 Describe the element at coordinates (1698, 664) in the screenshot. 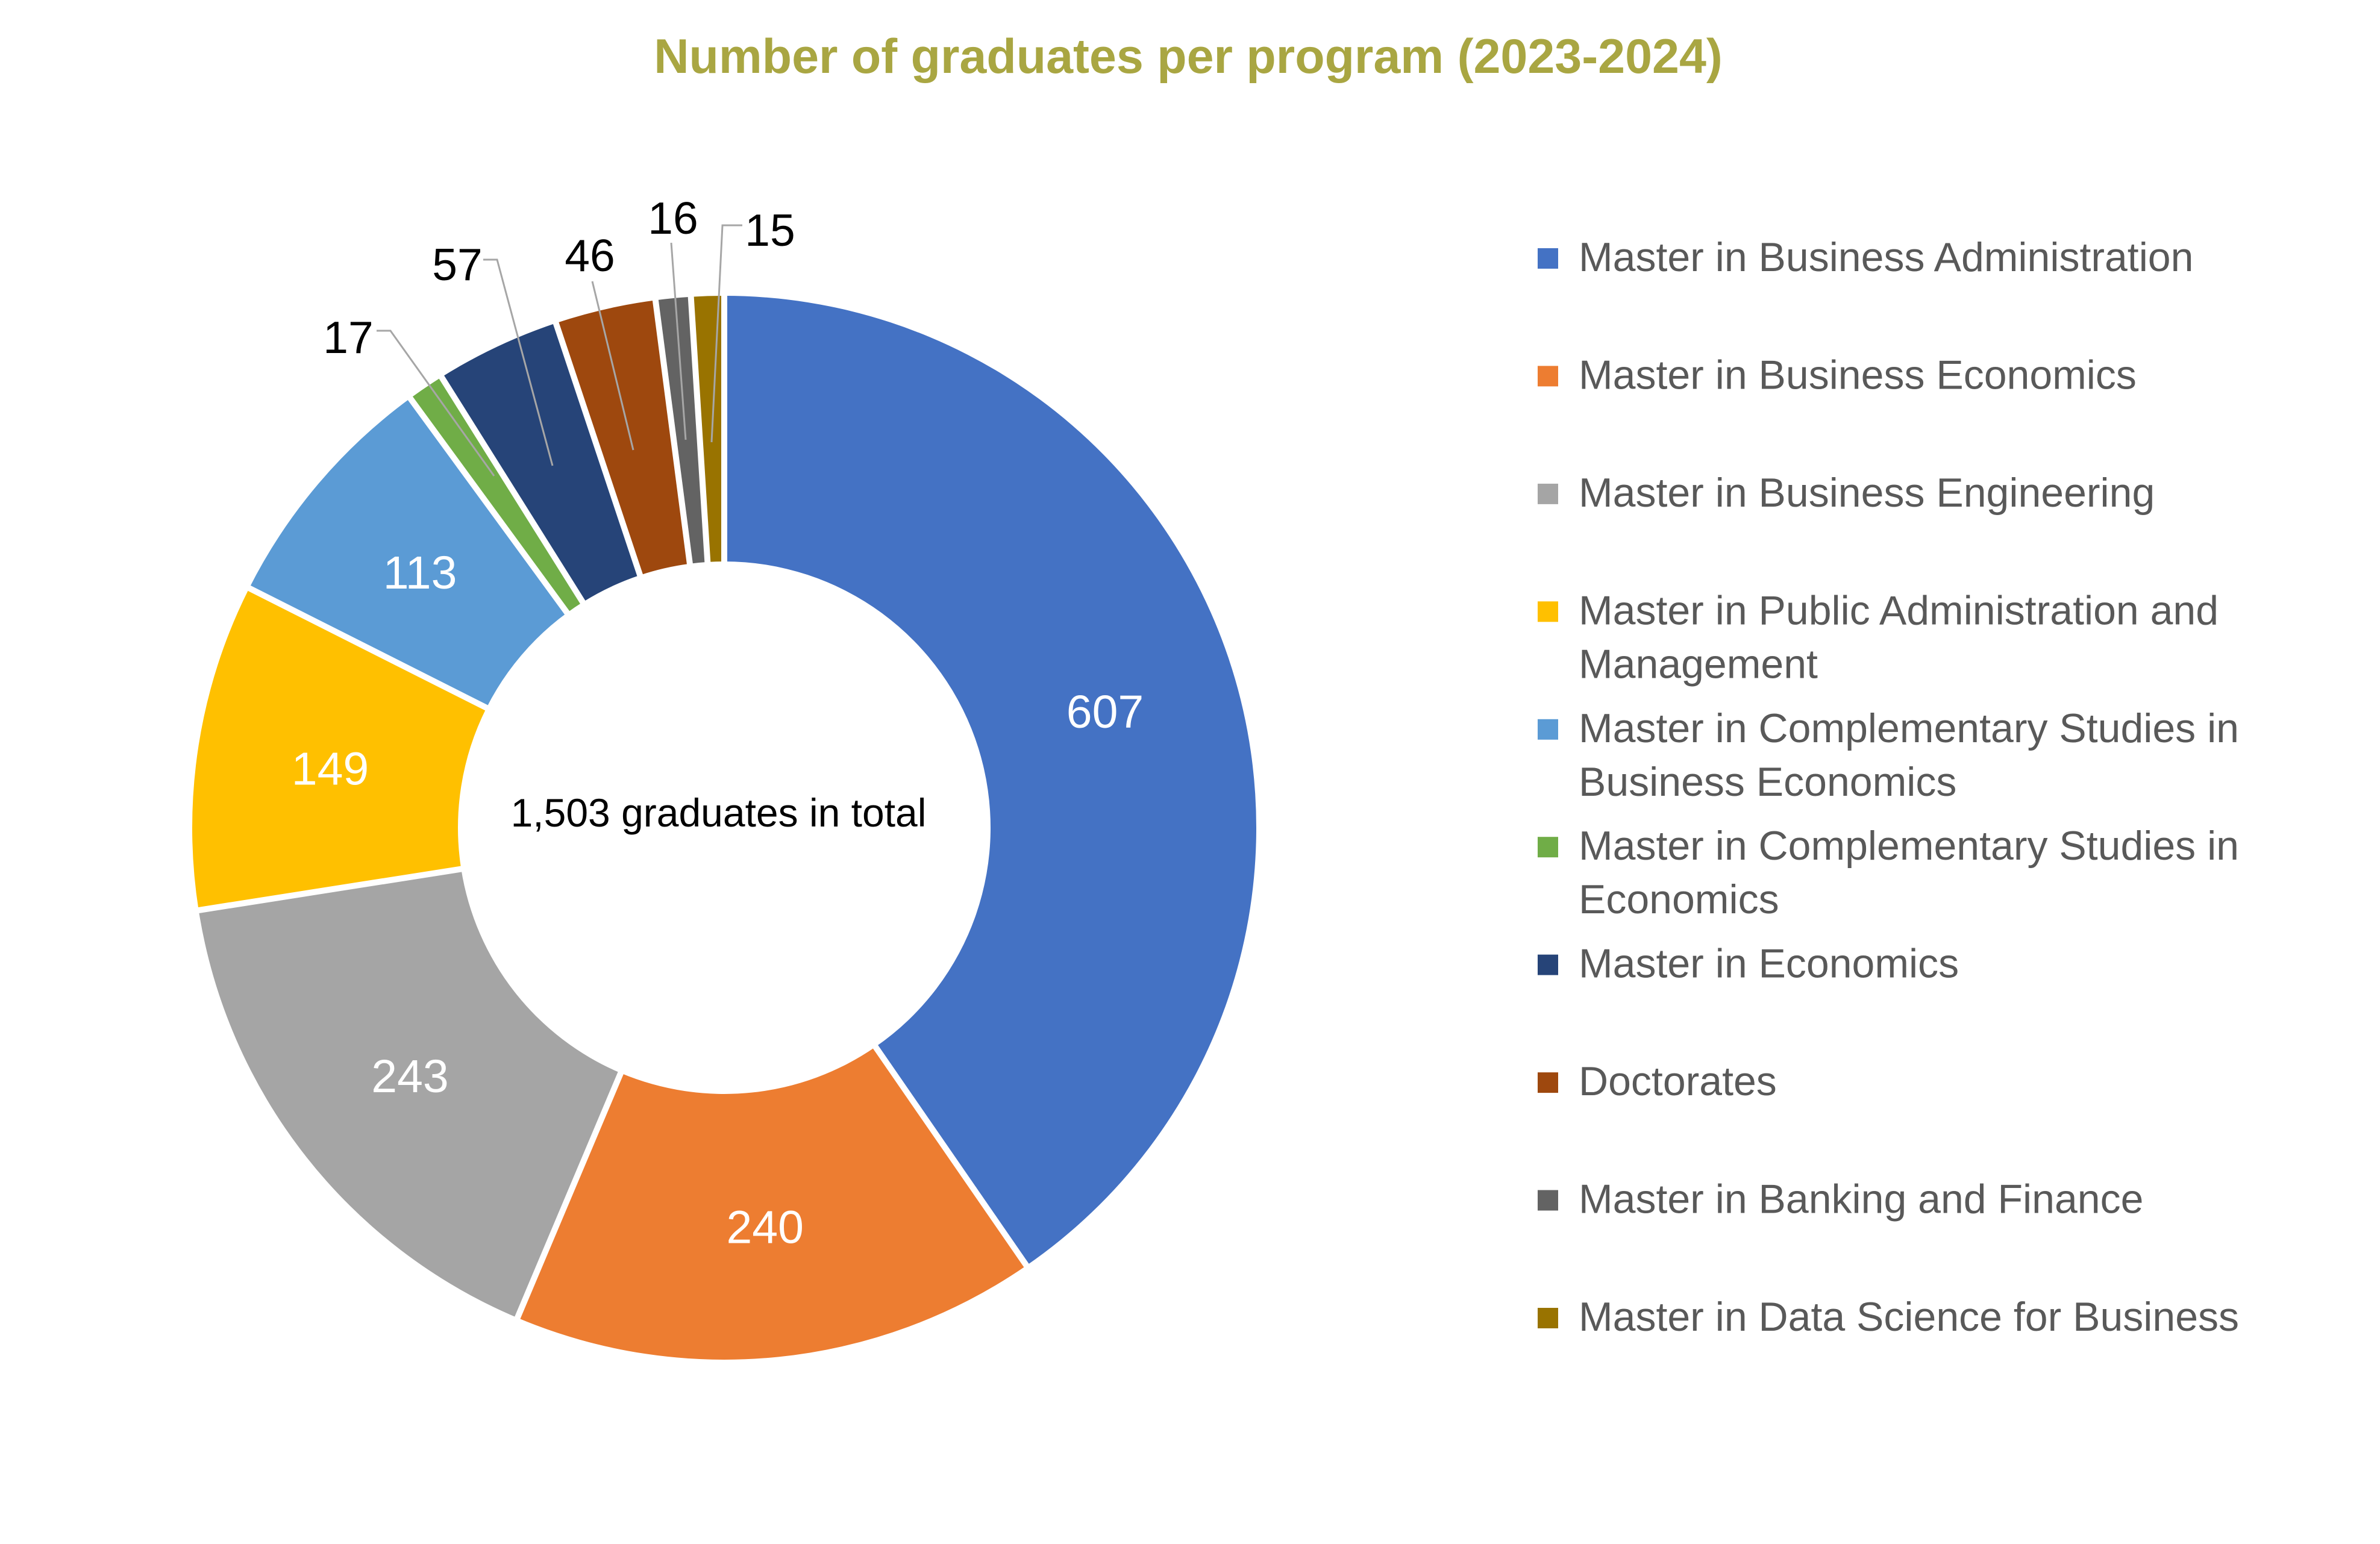

I see `svg-text: Management` at that location.